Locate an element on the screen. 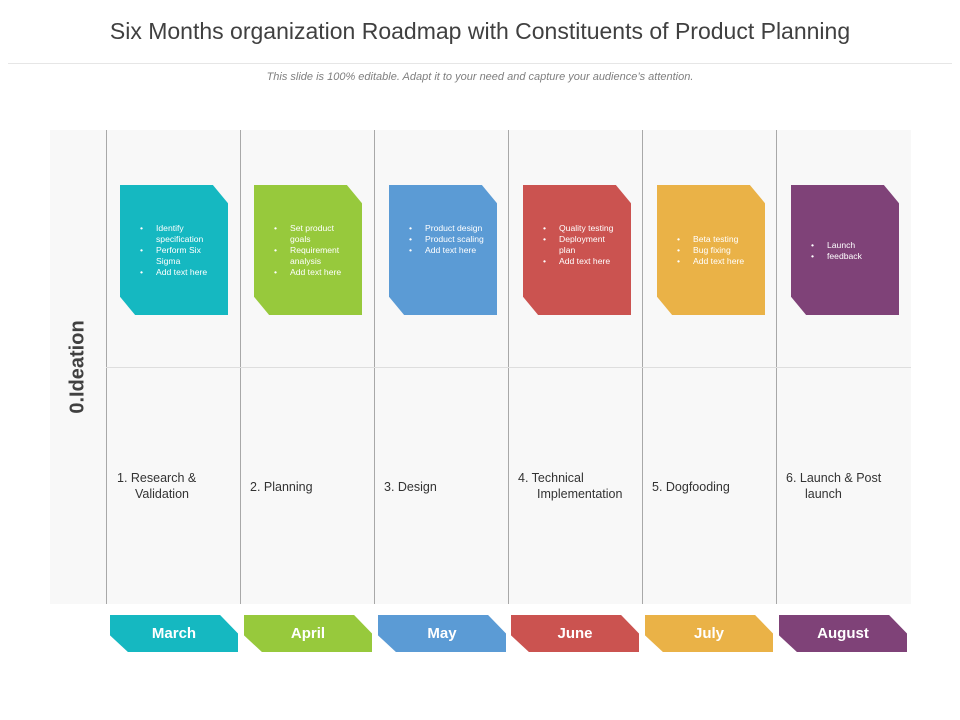 Image resolution: width=960 pixels, height=720 pixels. phase-line: Validation is located at coordinates (162, 494).